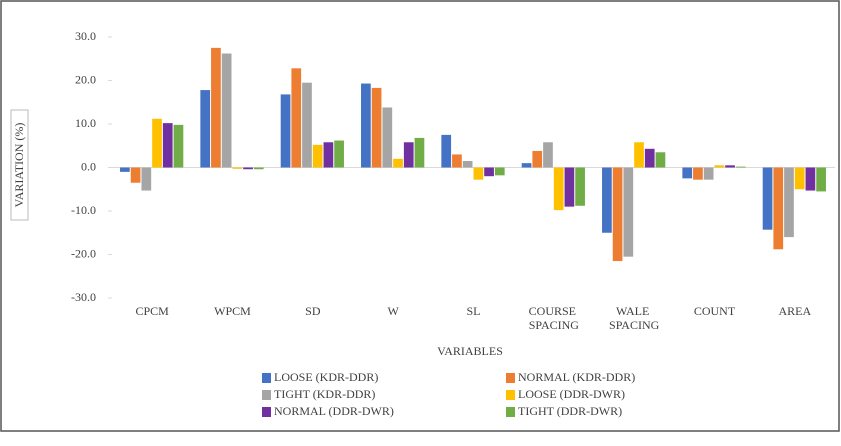 Image resolution: width=841 pixels, height=446 pixels. What do you see at coordinates (715, 311) in the screenshot?
I see `x-tick-label: COUNT` at bounding box center [715, 311].